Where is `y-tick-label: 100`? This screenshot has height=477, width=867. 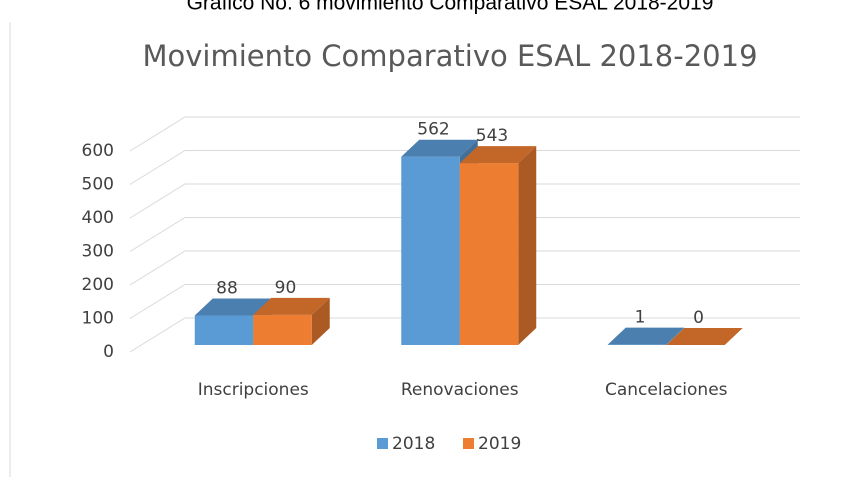
y-tick-label: 100 is located at coordinates (98, 319).